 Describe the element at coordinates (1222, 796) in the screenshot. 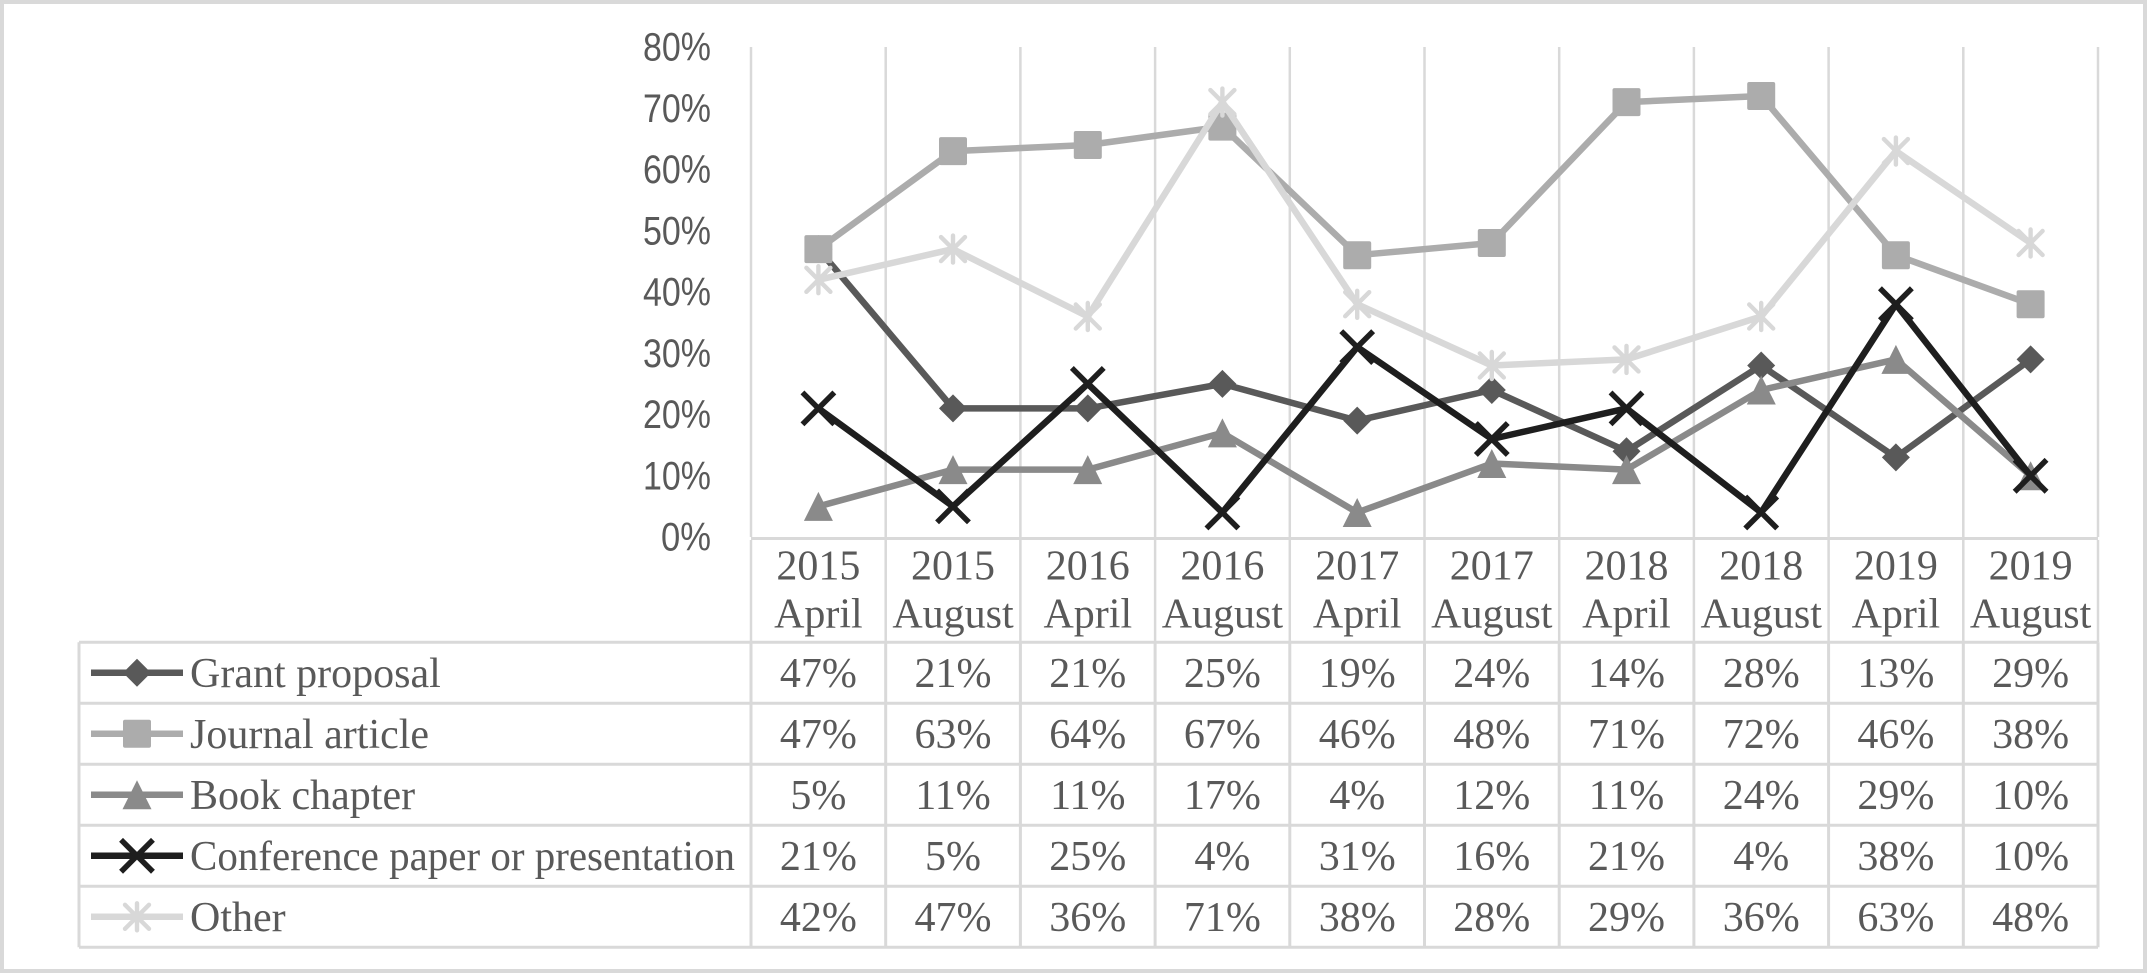

I see `svg-text: 17%` at that location.